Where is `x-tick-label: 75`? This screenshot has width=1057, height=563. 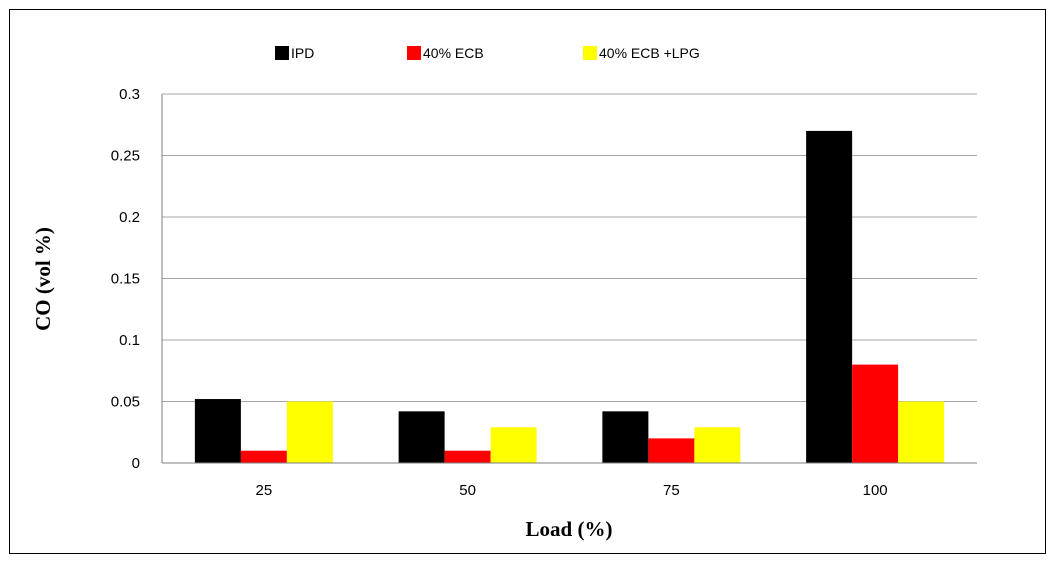
x-tick-label: 75 is located at coordinates (671, 490).